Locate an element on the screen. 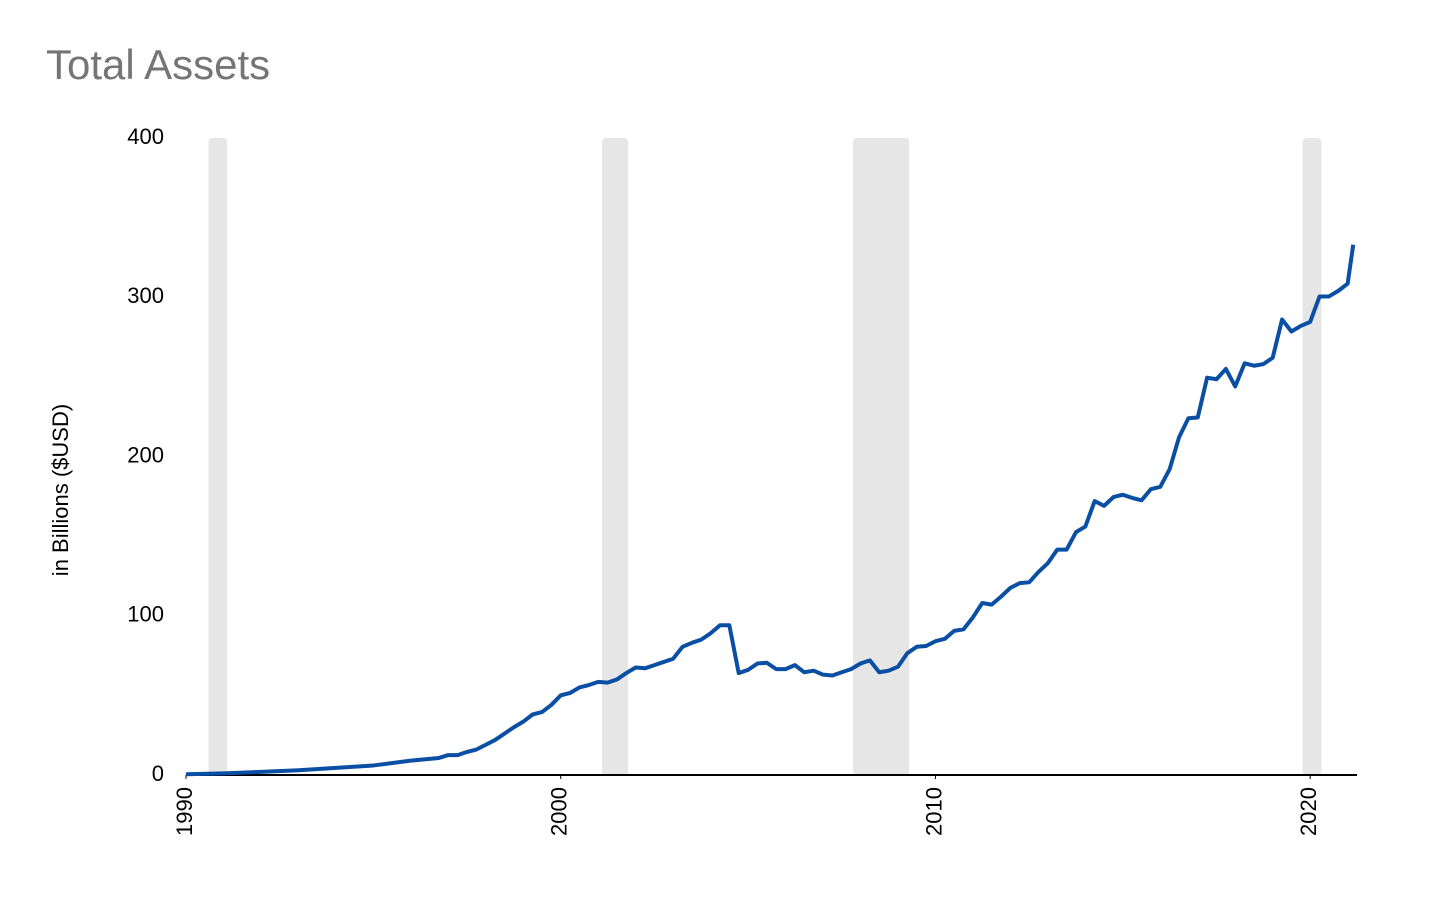 The height and width of the screenshot is (900, 1456). x-tick-label: 2010 is located at coordinates (933, 811).